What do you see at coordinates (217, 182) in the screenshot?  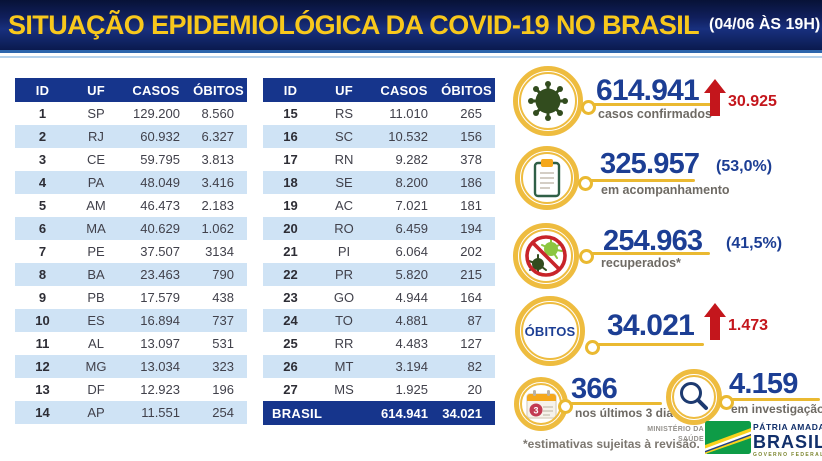 I see `table-cell: 3.416` at bounding box center [217, 182].